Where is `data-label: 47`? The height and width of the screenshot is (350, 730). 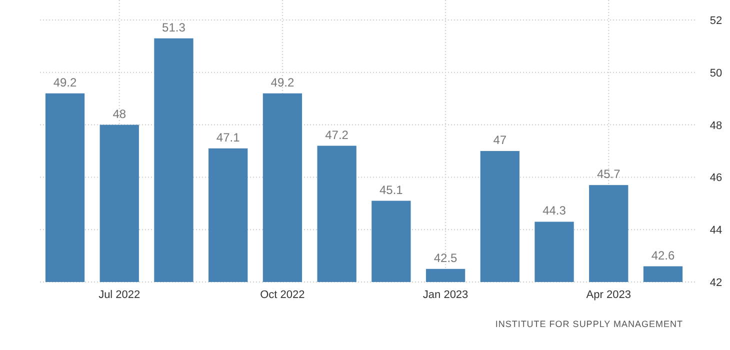
data-label: 47 is located at coordinates (500, 140).